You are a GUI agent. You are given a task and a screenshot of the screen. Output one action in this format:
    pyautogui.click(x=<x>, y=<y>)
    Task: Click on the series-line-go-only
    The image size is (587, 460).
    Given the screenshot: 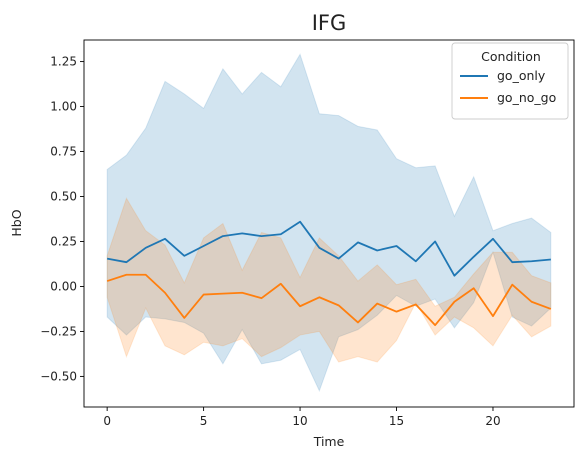 What is the action you would take?
    pyautogui.click(x=328, y=248)
    